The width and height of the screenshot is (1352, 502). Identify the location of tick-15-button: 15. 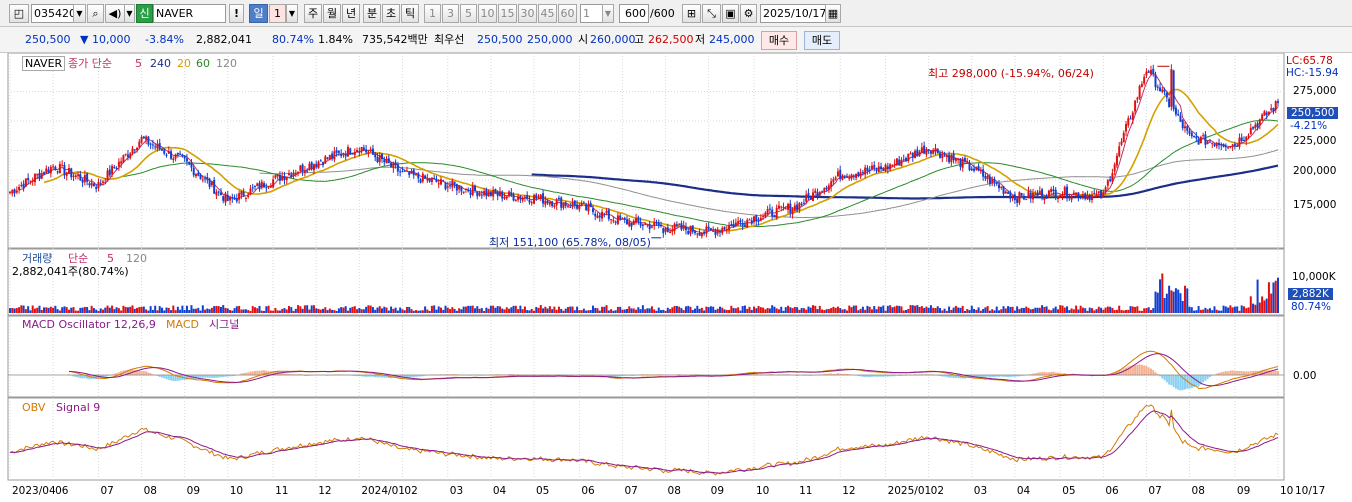
(507, 13).